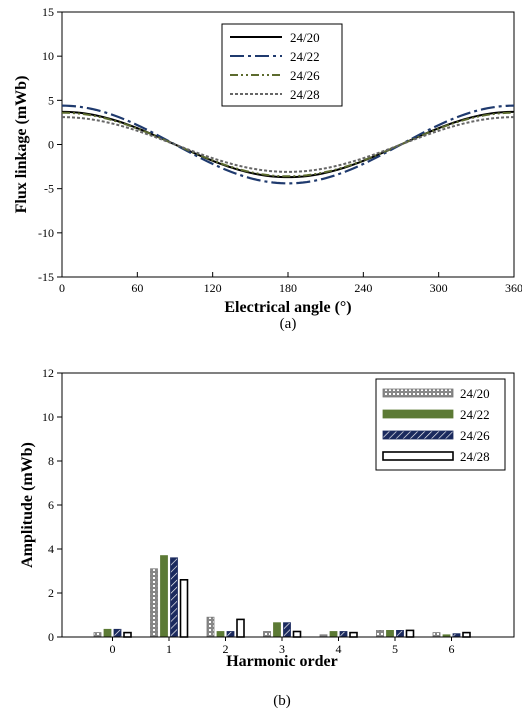 The width and height of the screenshot is (522, 721). What do you see at coordinates (282, 65) in the screenshot?
I see `legend-a: 24/20 24/22 24/26 24/28` at bounding box center [282, 65].